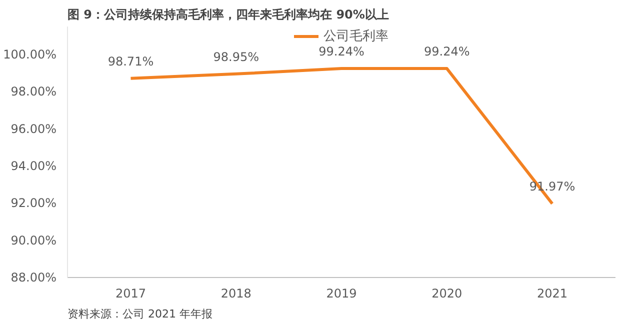 The height and width of the screenshot is (331, 628). I want to click on data-label: 98.71%, so click(131, 61).